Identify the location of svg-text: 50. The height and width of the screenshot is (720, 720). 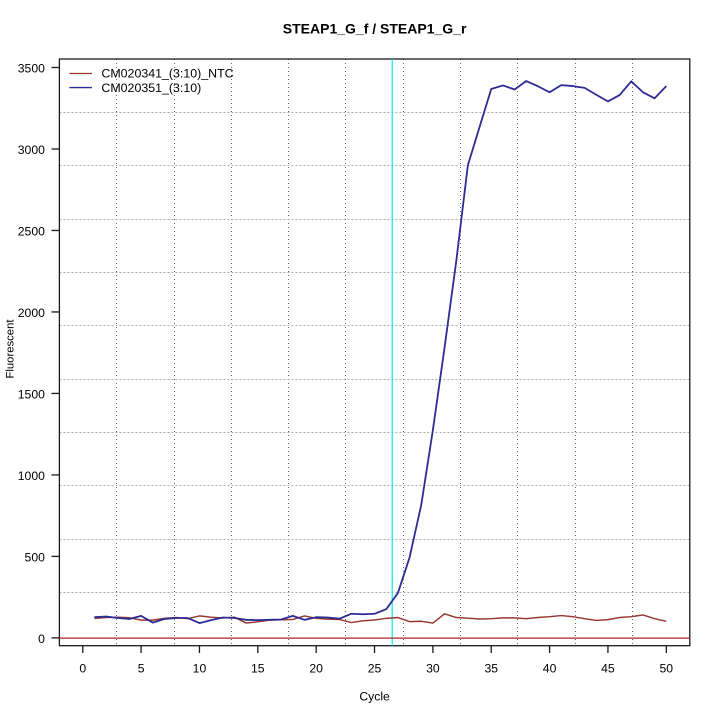
(667, 668).